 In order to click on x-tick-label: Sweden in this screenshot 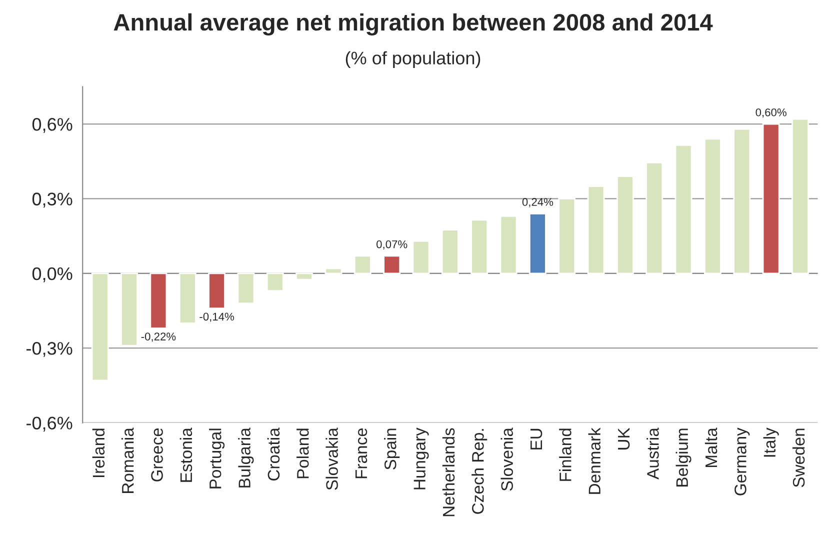, I will do `click(798, 458)`.